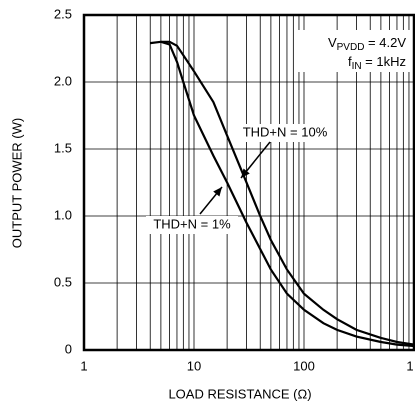  What do you see at coordinates (304, 365) in the screenshot?
I see `x-tick-label: 100` at bounding box center [304, 365].